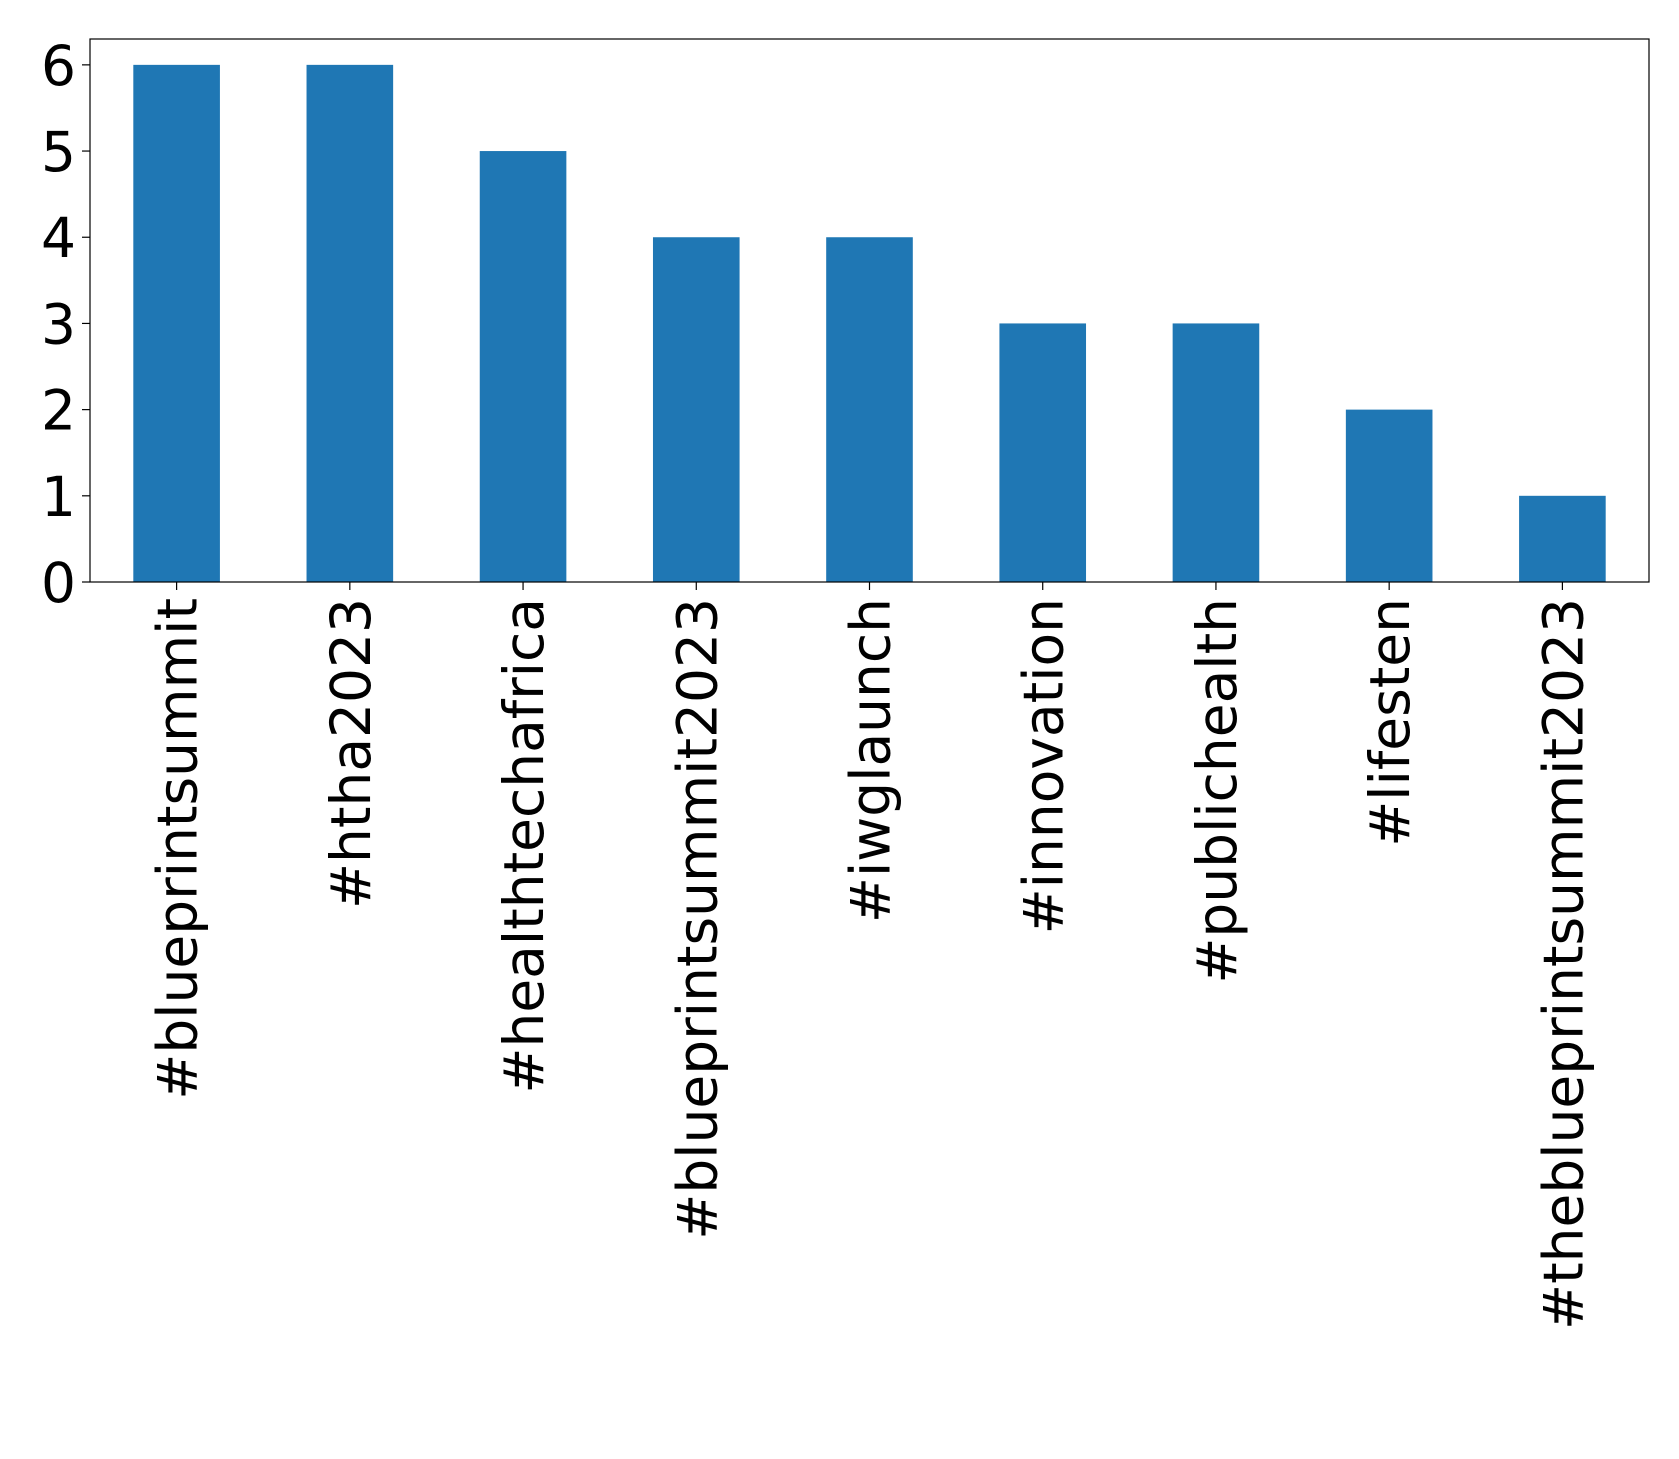 The image size is (1679, 1459). What do you see at coordinates (178, 849) in the screenshot?
I see `x-tick-label: #blueprintsummit` at bounding box center [178, 849].